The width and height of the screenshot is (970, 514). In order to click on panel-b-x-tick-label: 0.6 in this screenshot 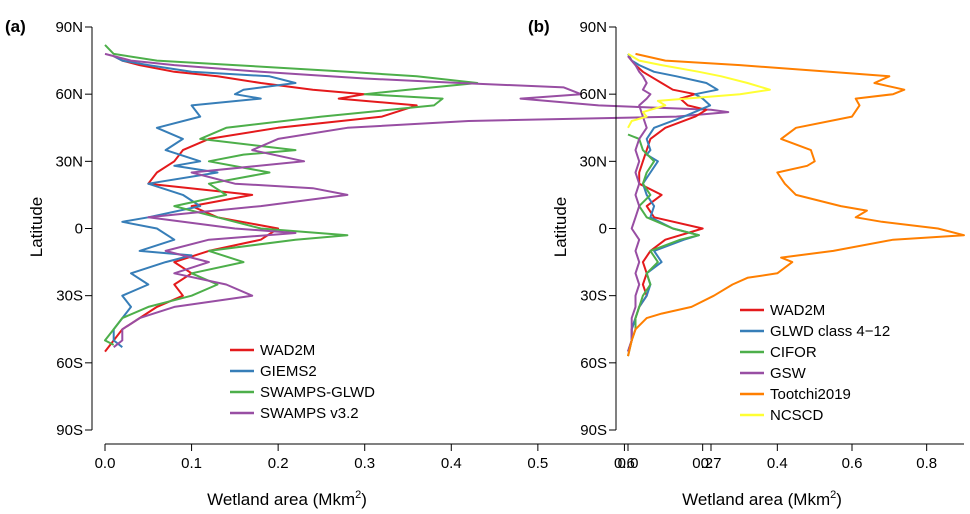, I will do `click(852, 463)`.